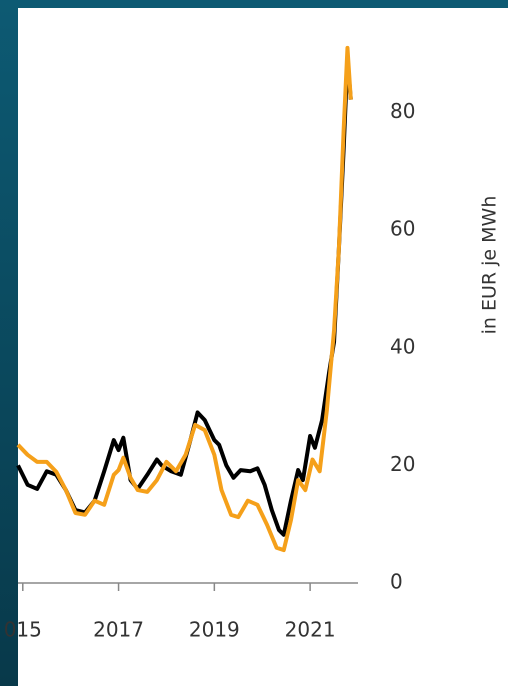  Describe the element at coordinates (214, 630) in the screenshot. I see `x-tick-label: 2019` at that location.